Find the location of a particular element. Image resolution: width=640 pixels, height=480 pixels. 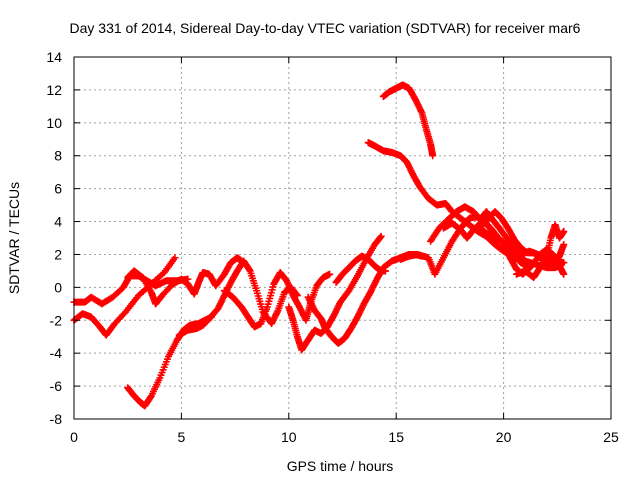

y-tick-label: 2 is located at coordinates (58, 254).